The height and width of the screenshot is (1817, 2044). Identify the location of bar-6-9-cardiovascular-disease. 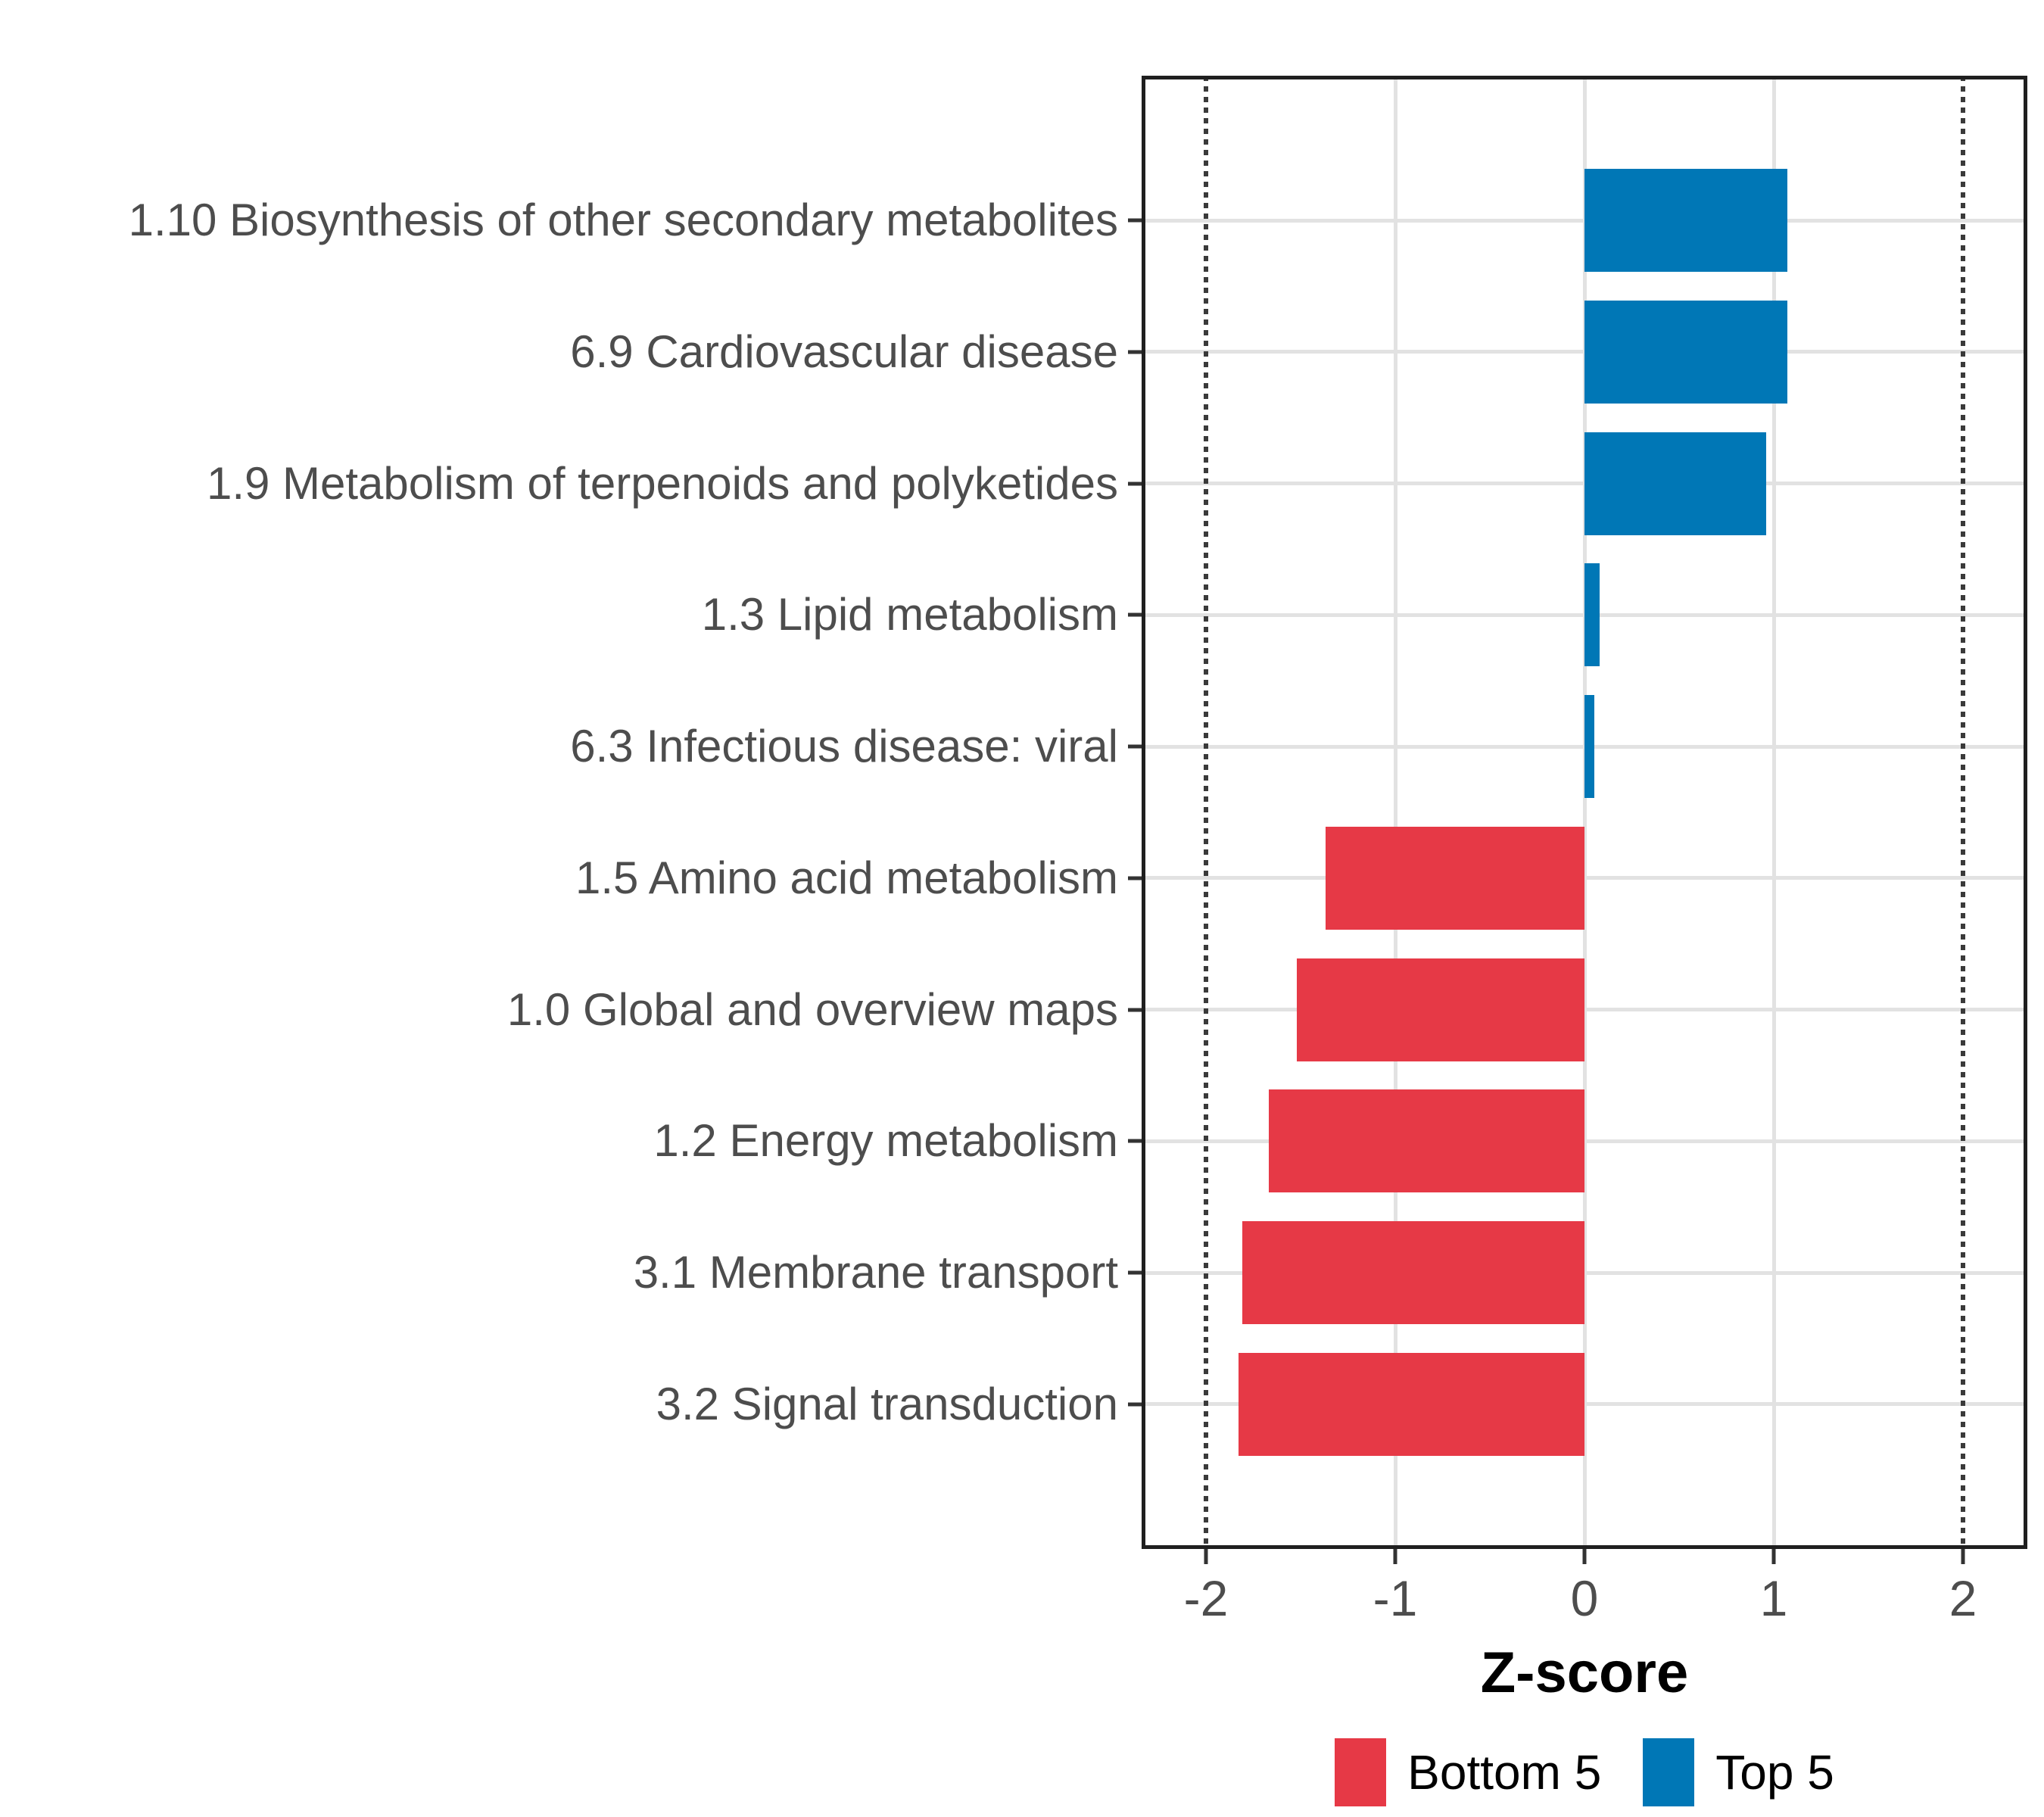
(1685, 352).